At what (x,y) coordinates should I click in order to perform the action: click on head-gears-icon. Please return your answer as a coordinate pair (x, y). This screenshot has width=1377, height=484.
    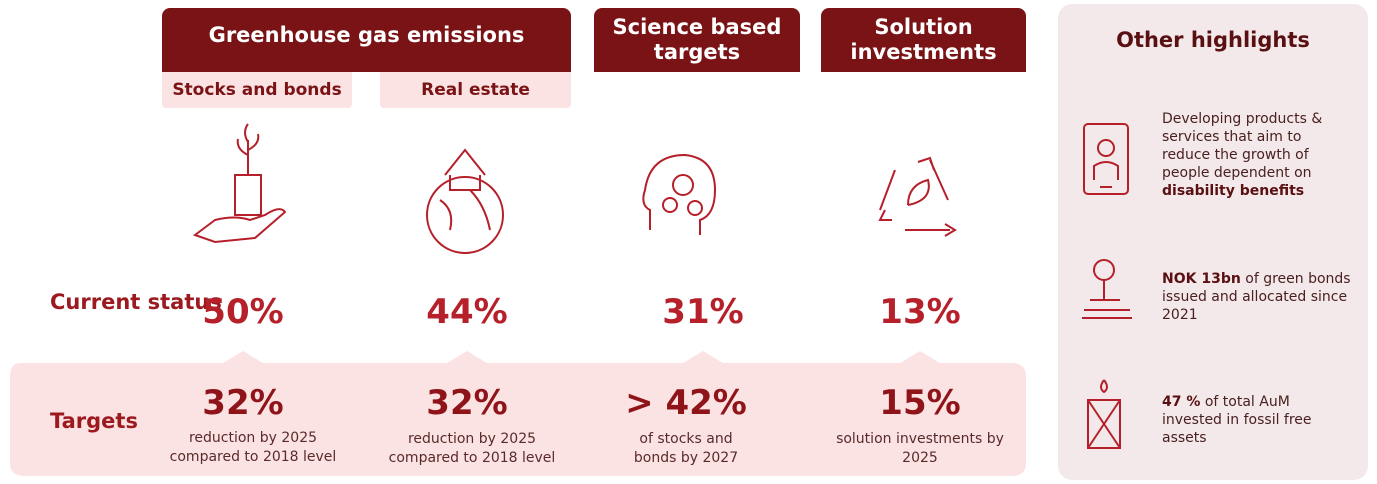
    Looking at the image, I should click on (679, 194).